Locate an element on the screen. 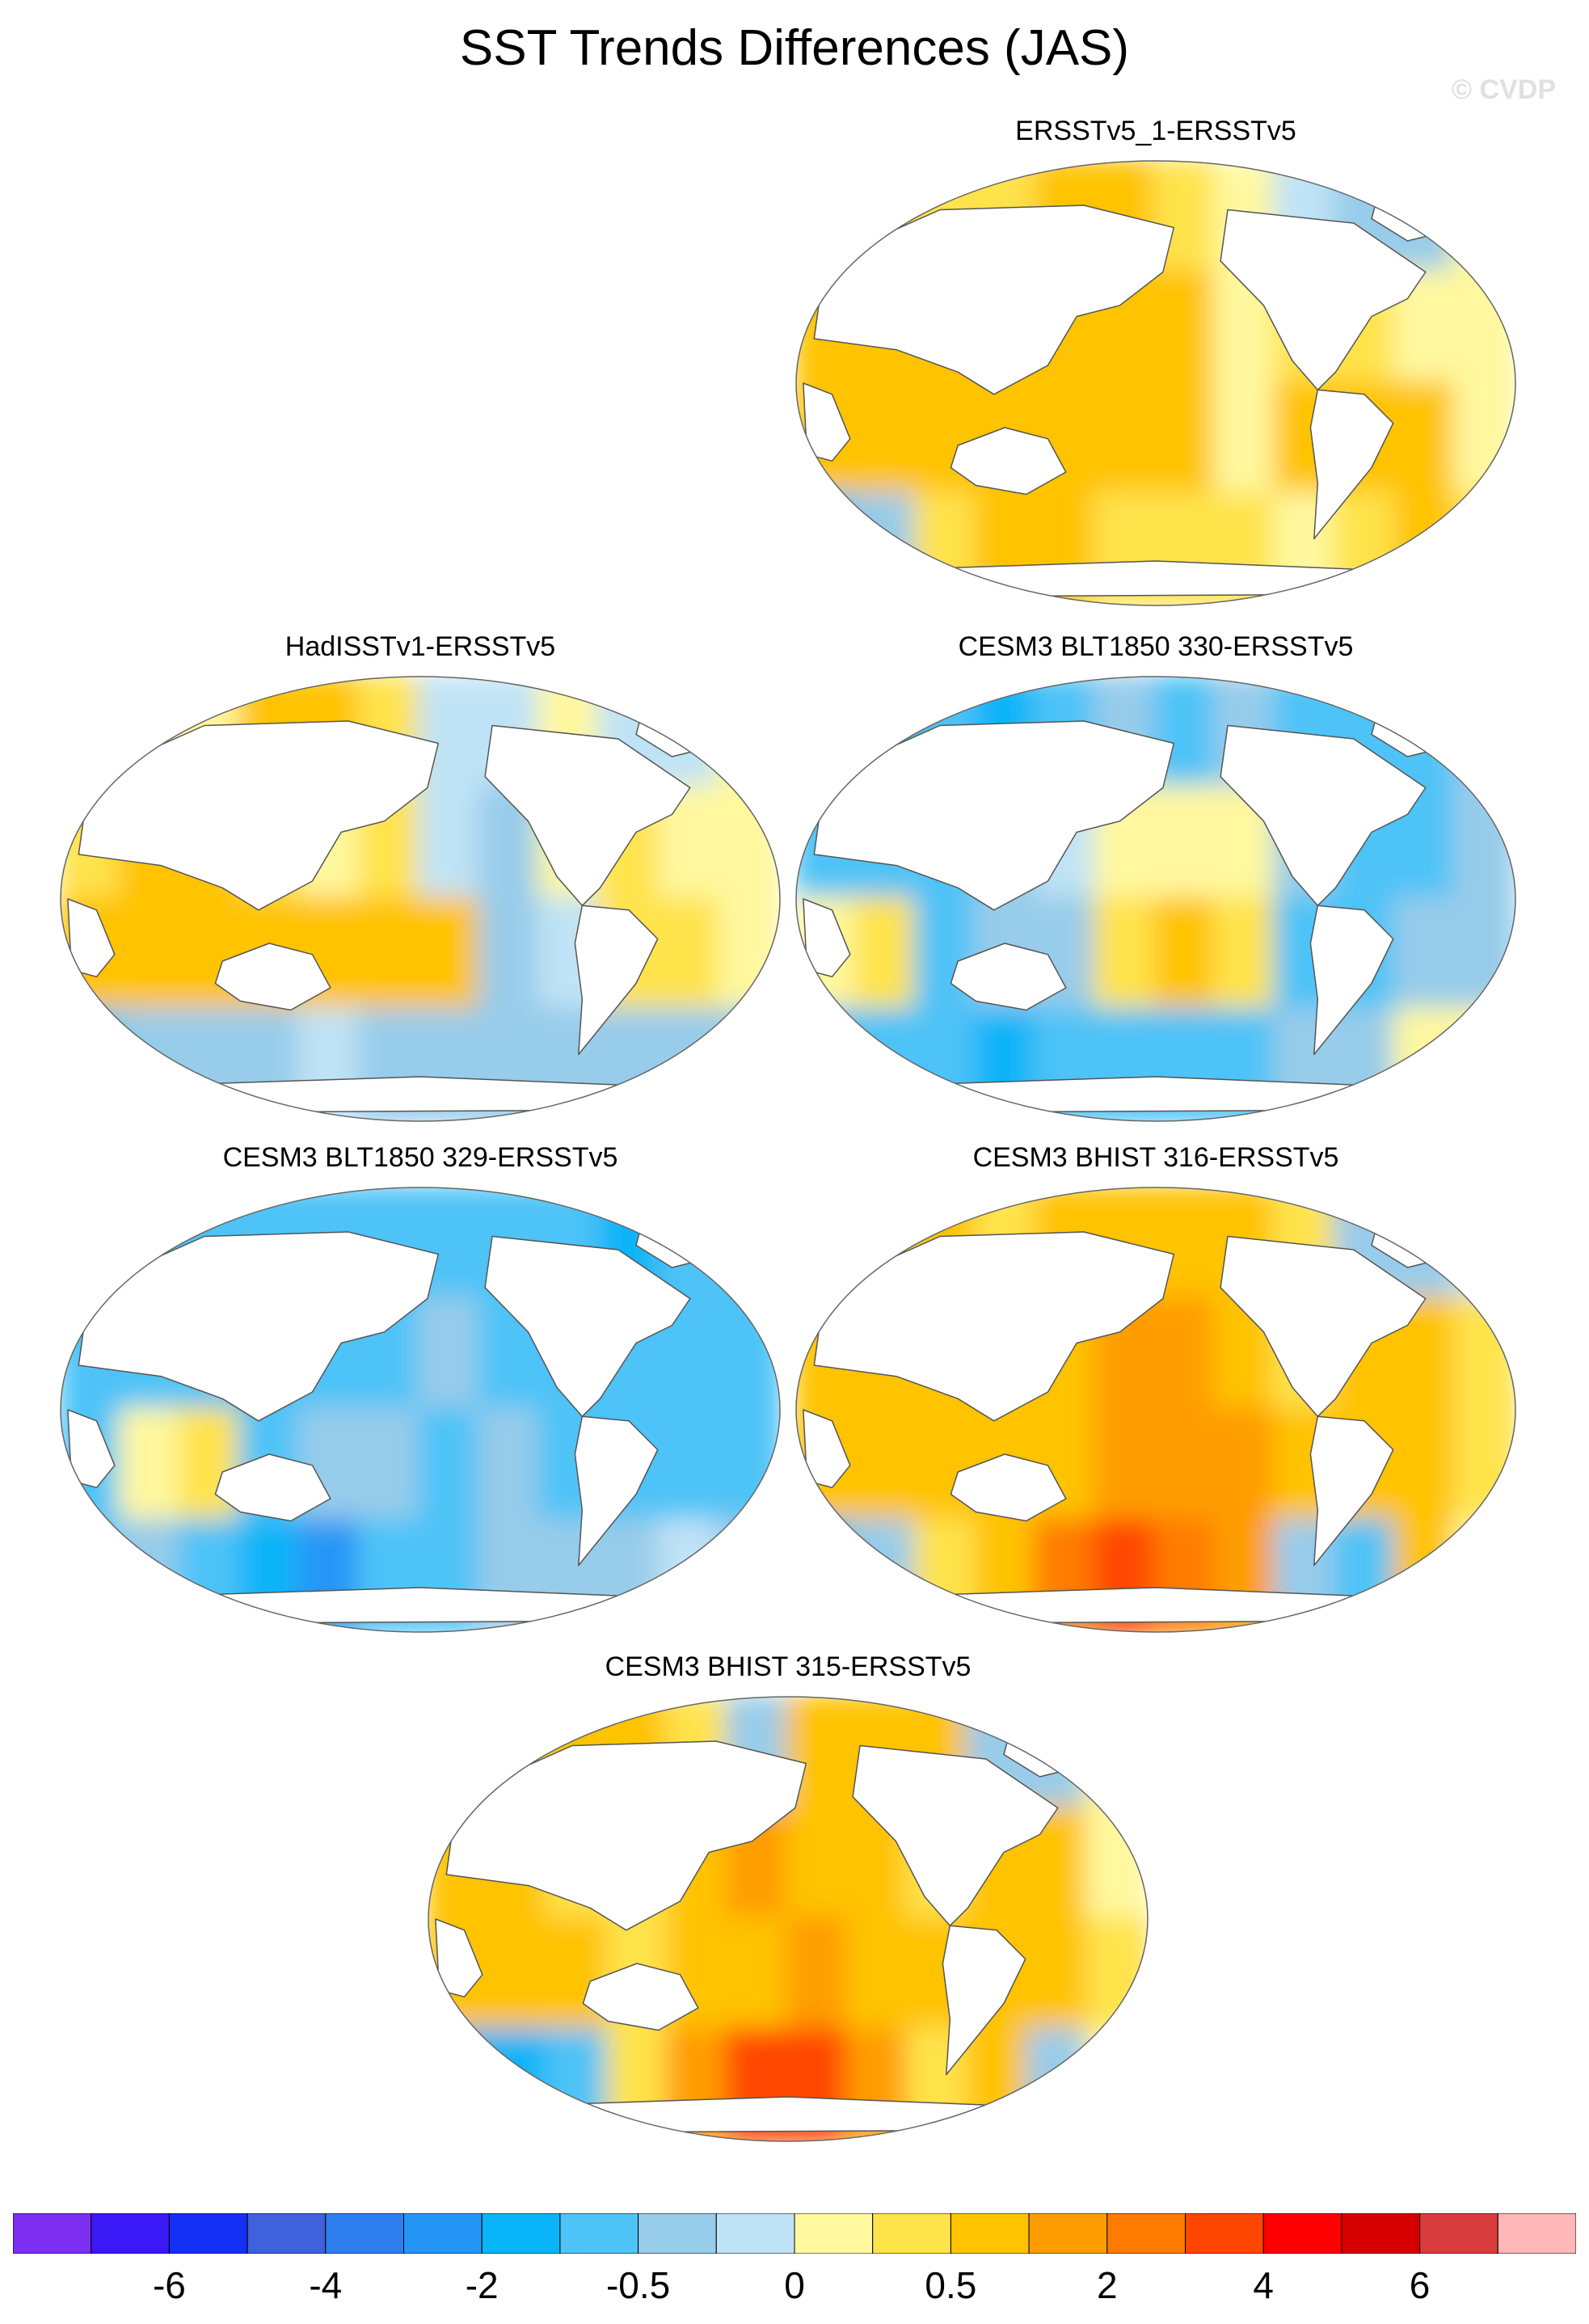  panel-title: HadISSTv1-ERSSTv5 is located at coordinates (421, 646).